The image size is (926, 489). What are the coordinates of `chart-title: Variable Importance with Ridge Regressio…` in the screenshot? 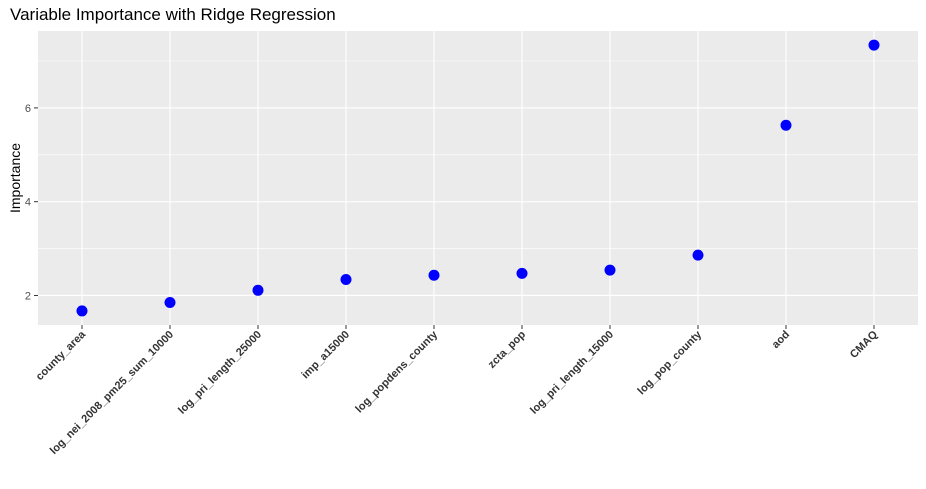 It's located at (173, 14).